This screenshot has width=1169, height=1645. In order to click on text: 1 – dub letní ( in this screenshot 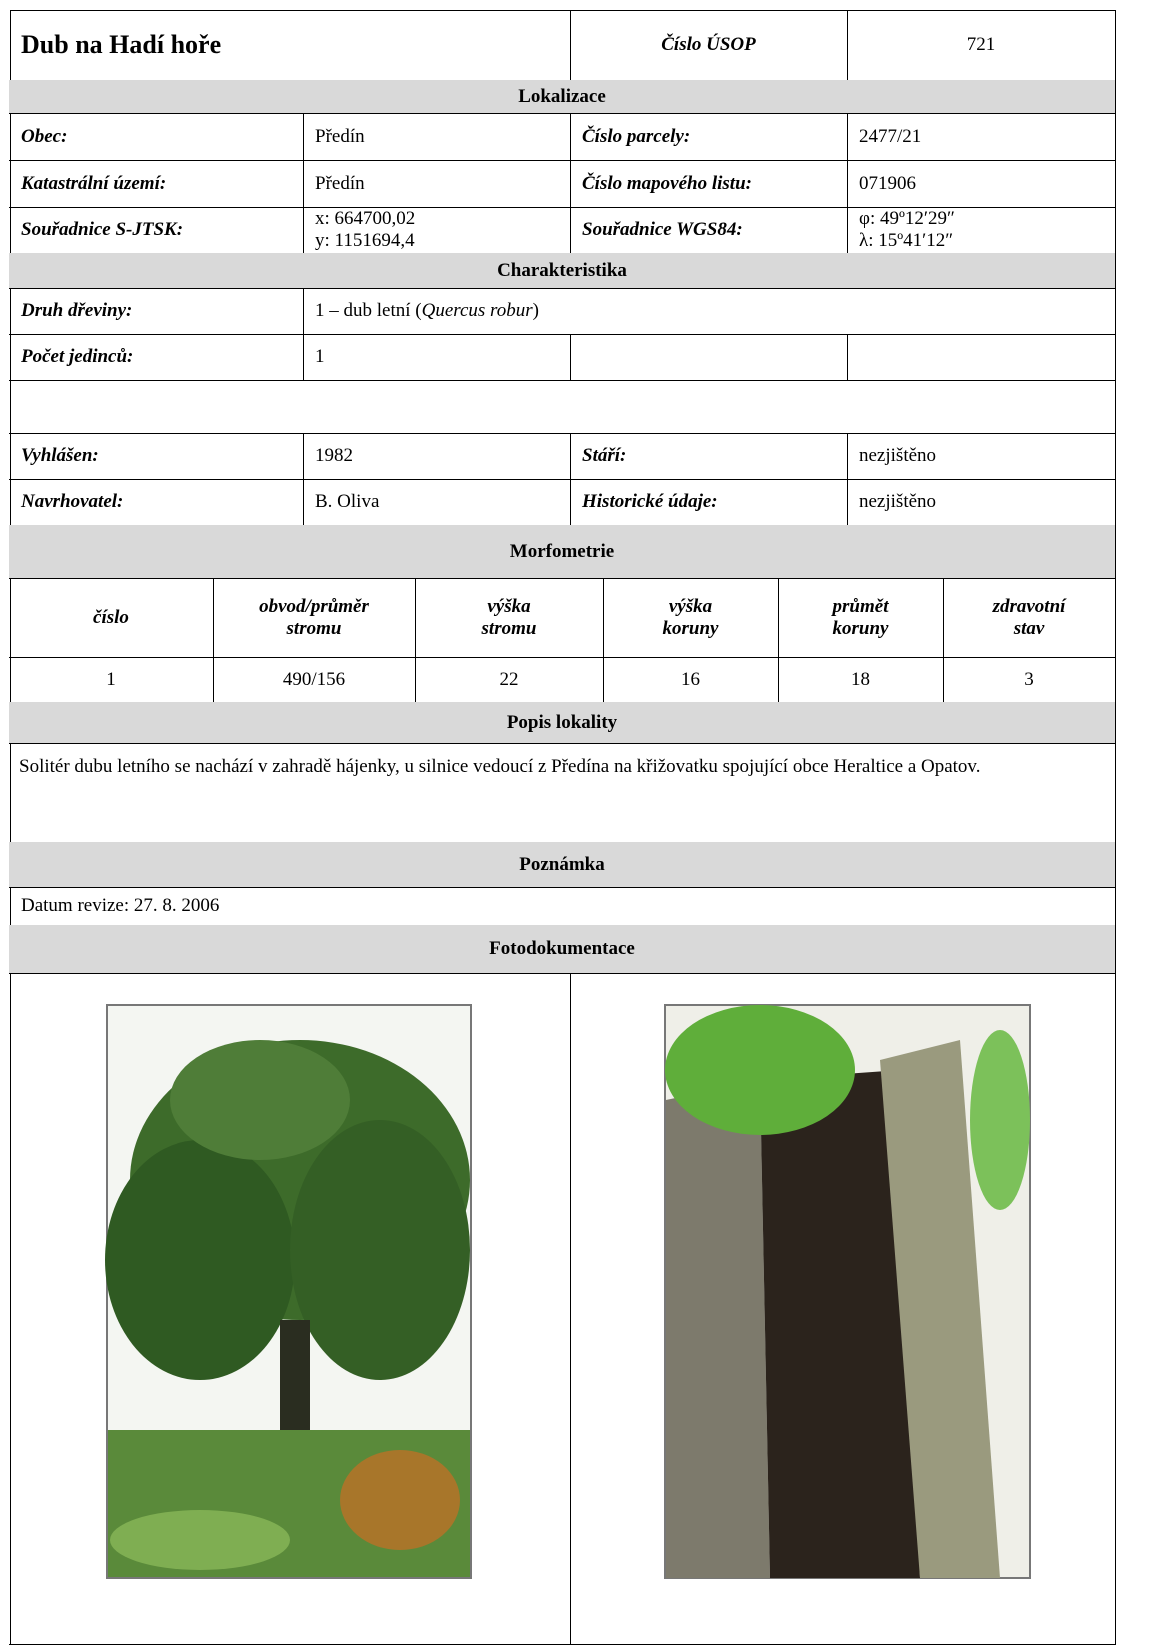, I will do `click(368, 310)`.